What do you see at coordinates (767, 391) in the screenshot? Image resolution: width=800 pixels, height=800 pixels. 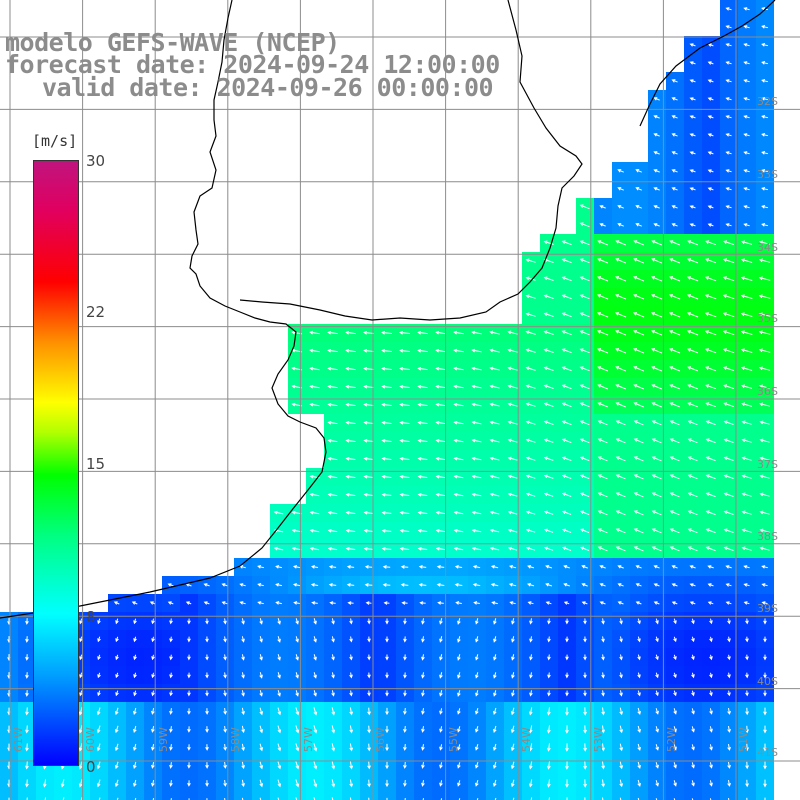 I see `lat-label-36s: 36S` at bounding box center [767, 391].